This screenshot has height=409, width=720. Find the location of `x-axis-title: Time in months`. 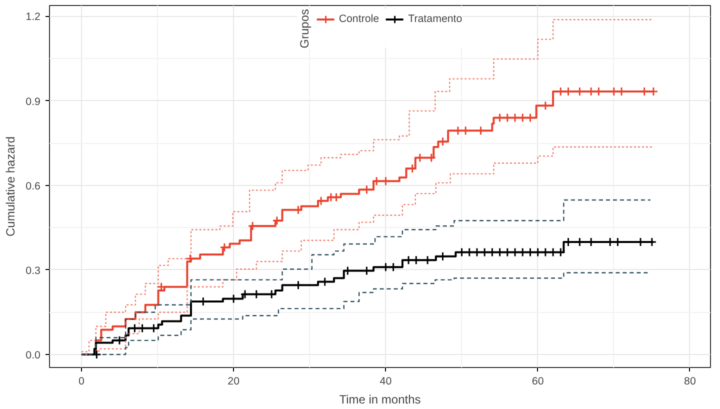

x-axis-title: Time in months is located at coordinates (380, 399).